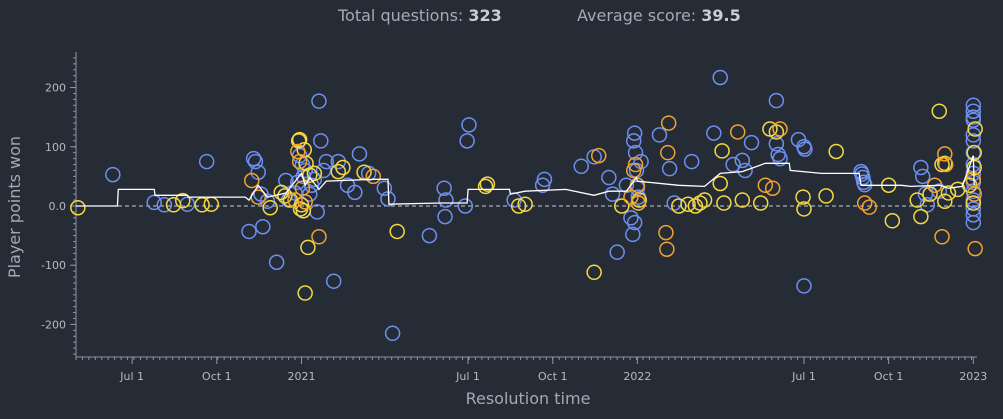 The width and height of the screenshot is (1003, 419). I want to click on y-tick-label: 0.0, so click(58, 206).